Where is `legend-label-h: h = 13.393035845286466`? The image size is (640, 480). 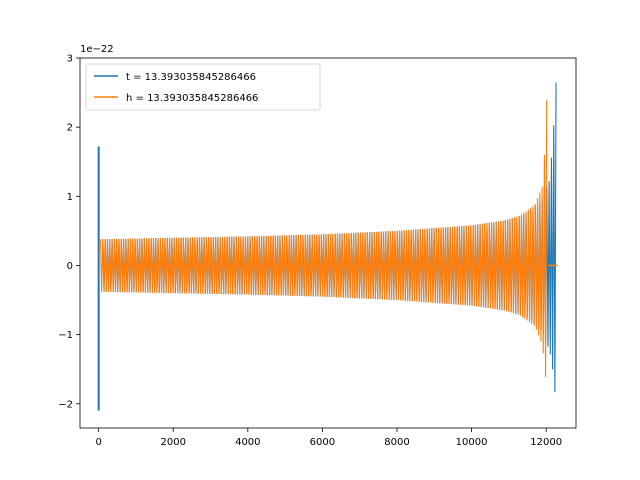 legend-label-h: h = 13.393035845286466 is located at coordinates (192, 98).